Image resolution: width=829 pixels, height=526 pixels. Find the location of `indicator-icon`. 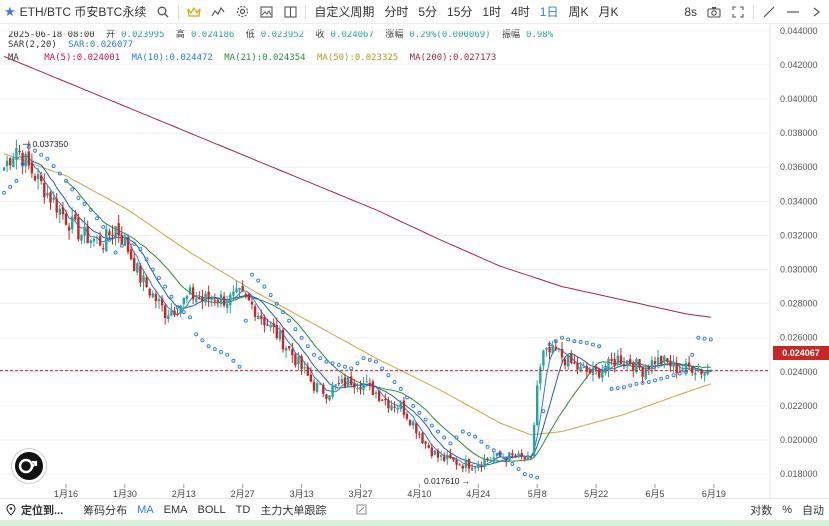

indicator-icon is located at coordinates (218, 12).